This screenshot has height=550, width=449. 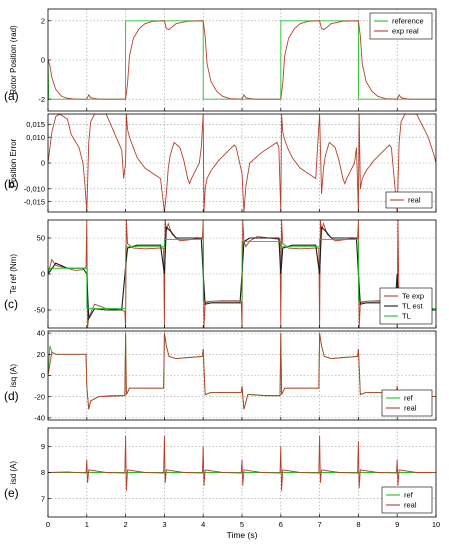 What do you see at coordinates (34, 188) in the screenshot?
I see `y-tick-label: -0,010` at bounding box center [34, 188].